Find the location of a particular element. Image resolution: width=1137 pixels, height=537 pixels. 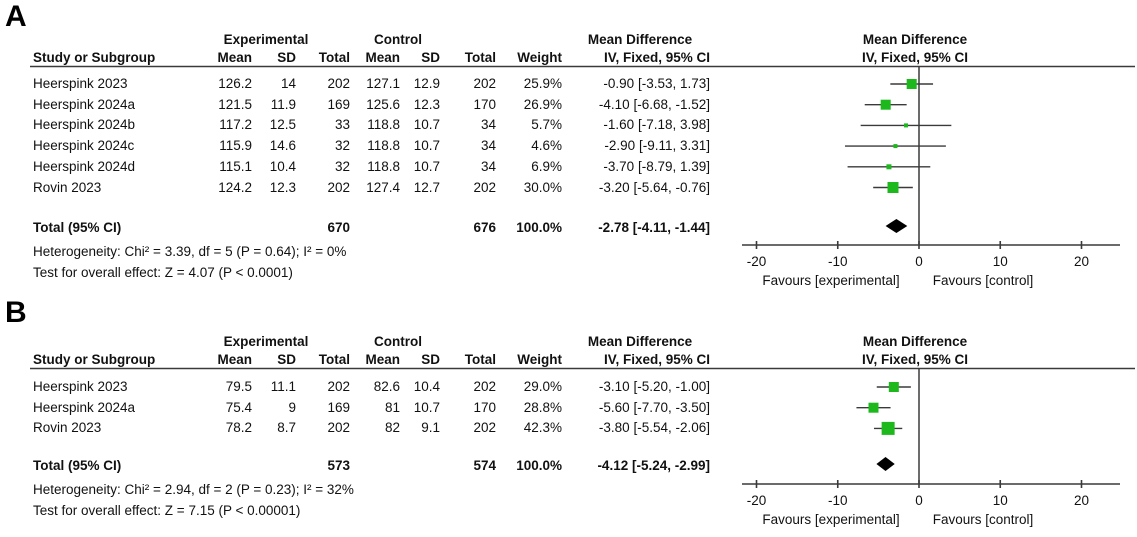

cell-exp_mean: 115.9 is located at coordinates (235, 146).